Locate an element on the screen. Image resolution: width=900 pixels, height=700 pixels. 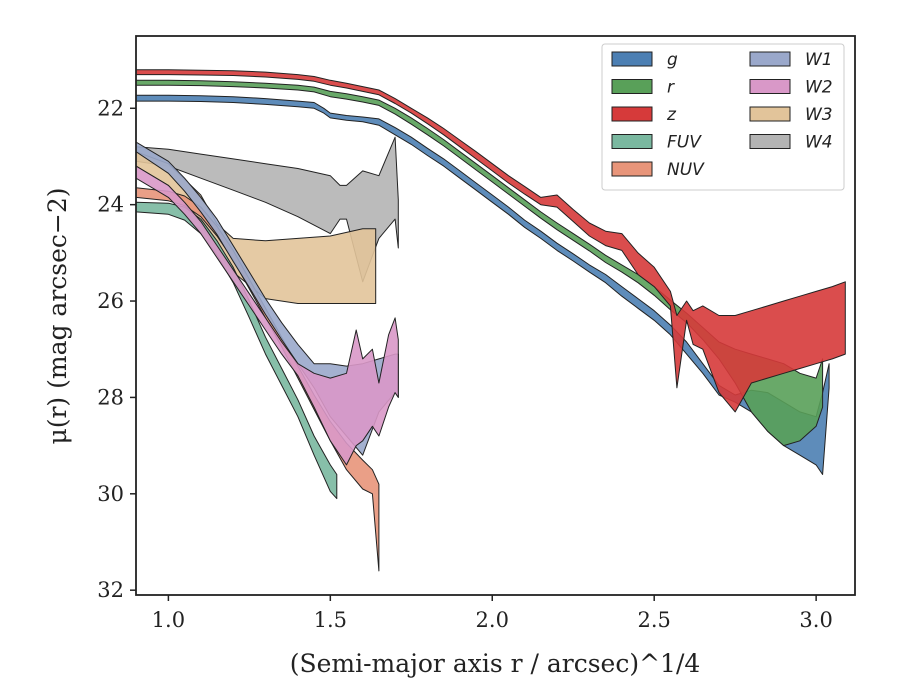
x-tick-label: 1.0 is located at coordinates (168, 620).